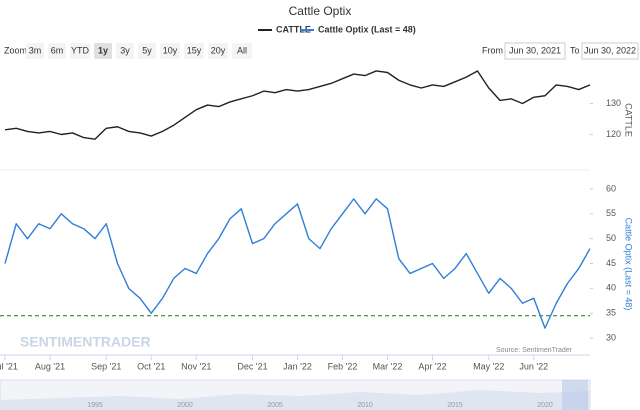  I want to click on y2-tick-label: 60, so click(611, 188).